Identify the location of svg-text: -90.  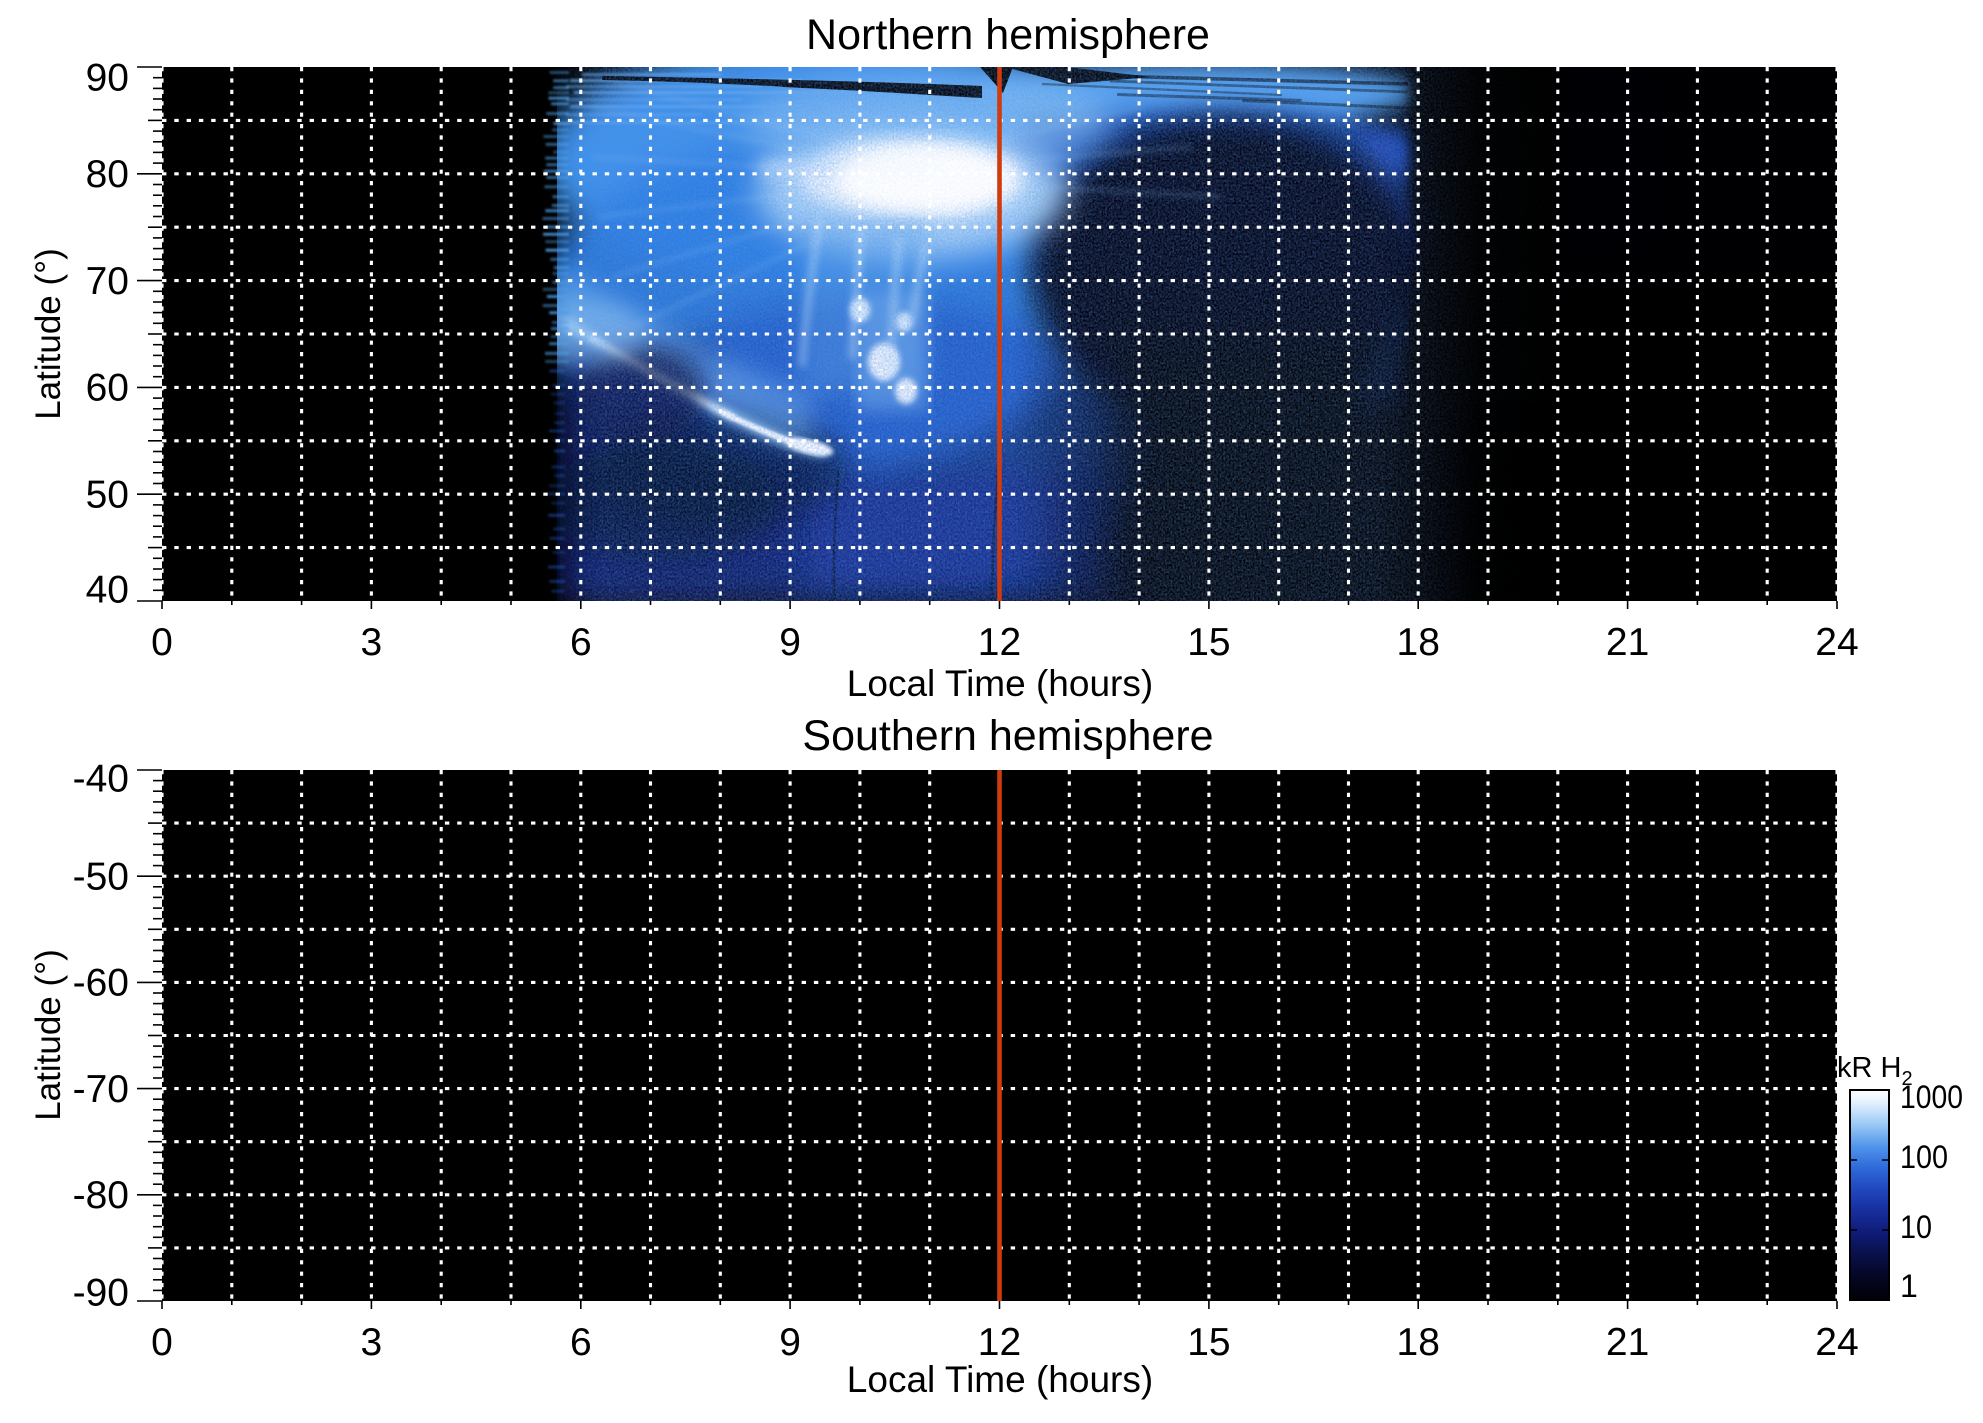
(101, 1292).